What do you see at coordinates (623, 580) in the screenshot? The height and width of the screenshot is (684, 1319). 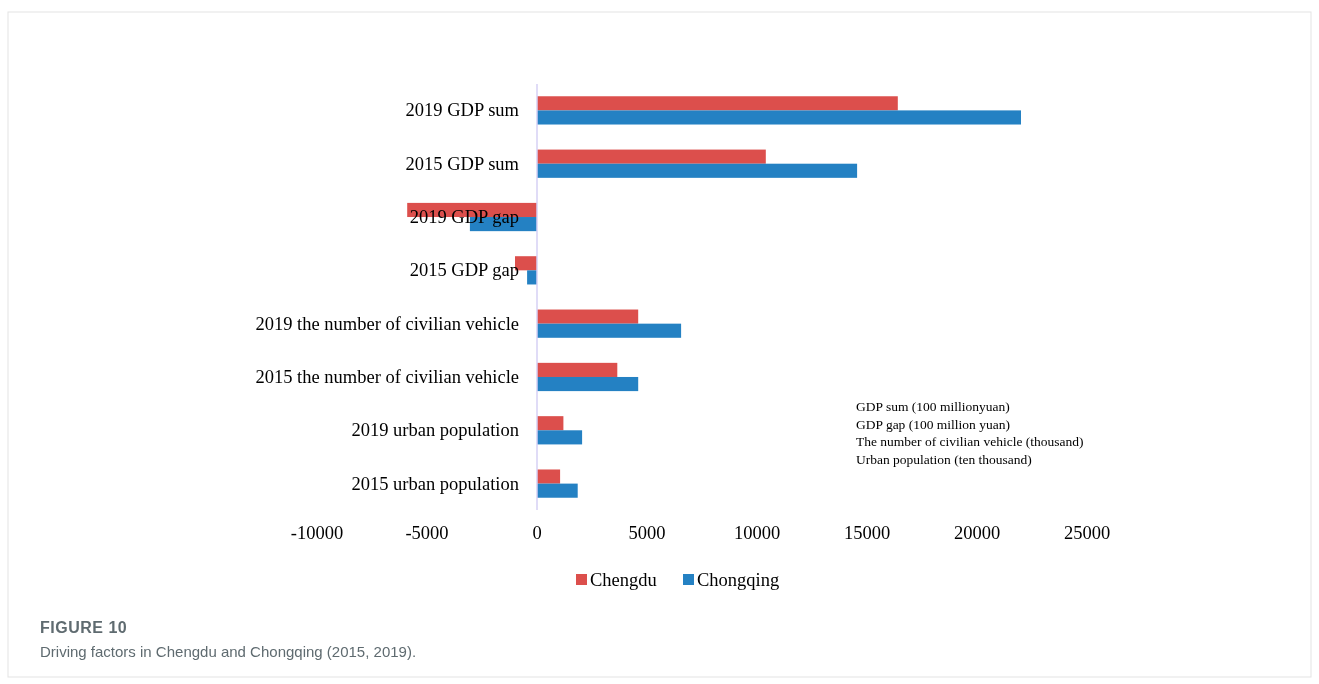 I see `legend-label: Chengdu` at bounding box center [623, 580].